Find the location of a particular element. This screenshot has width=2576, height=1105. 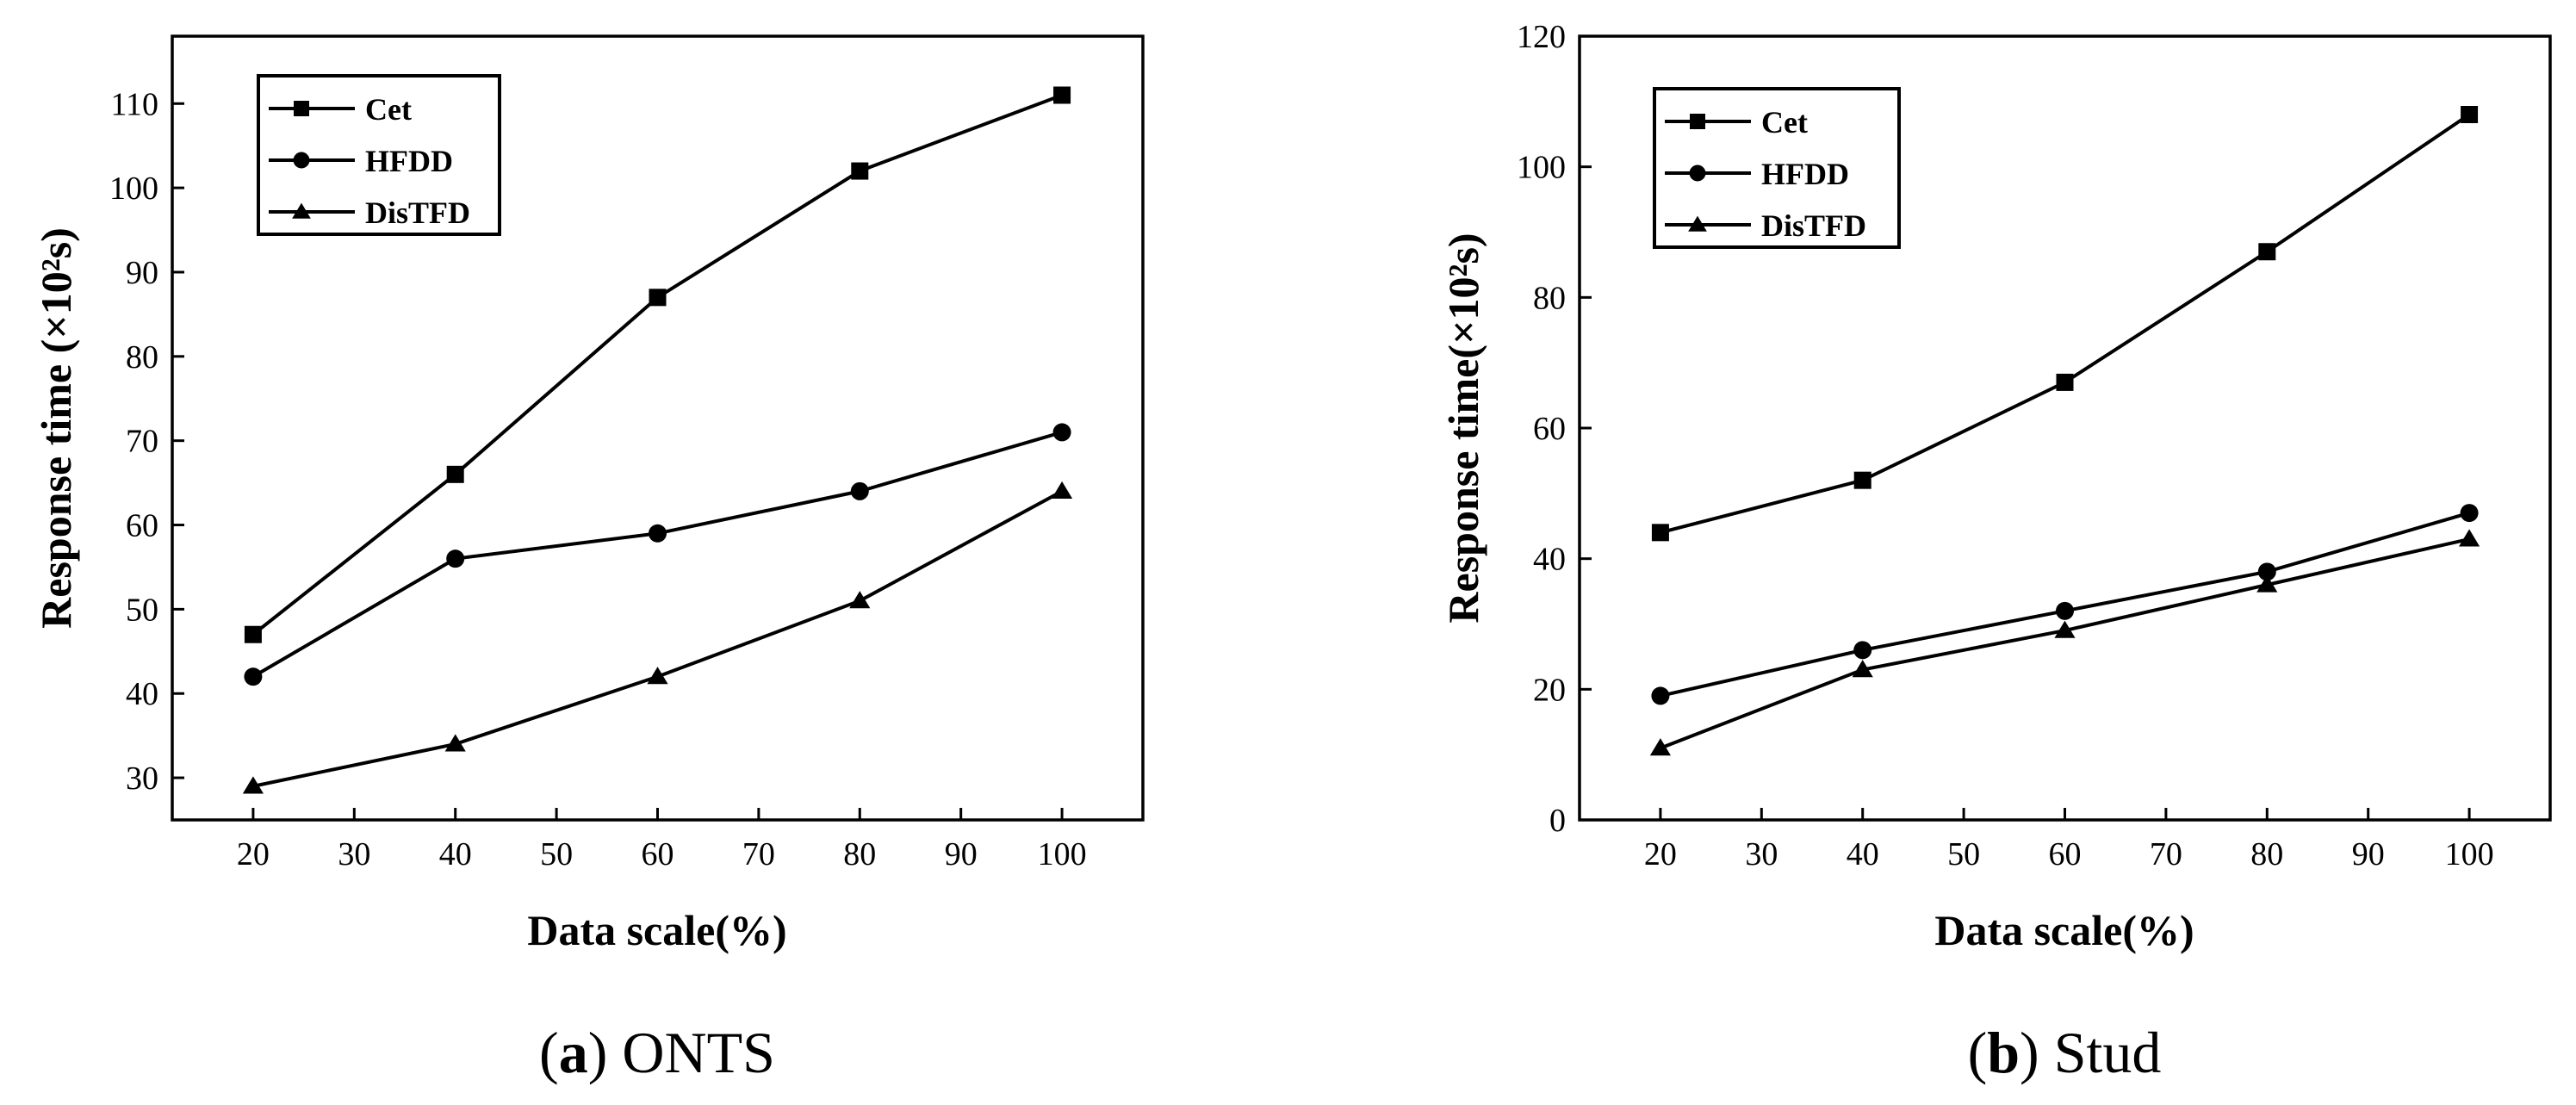

x-tick-label: 100 is located at coordinates (2470, 854).